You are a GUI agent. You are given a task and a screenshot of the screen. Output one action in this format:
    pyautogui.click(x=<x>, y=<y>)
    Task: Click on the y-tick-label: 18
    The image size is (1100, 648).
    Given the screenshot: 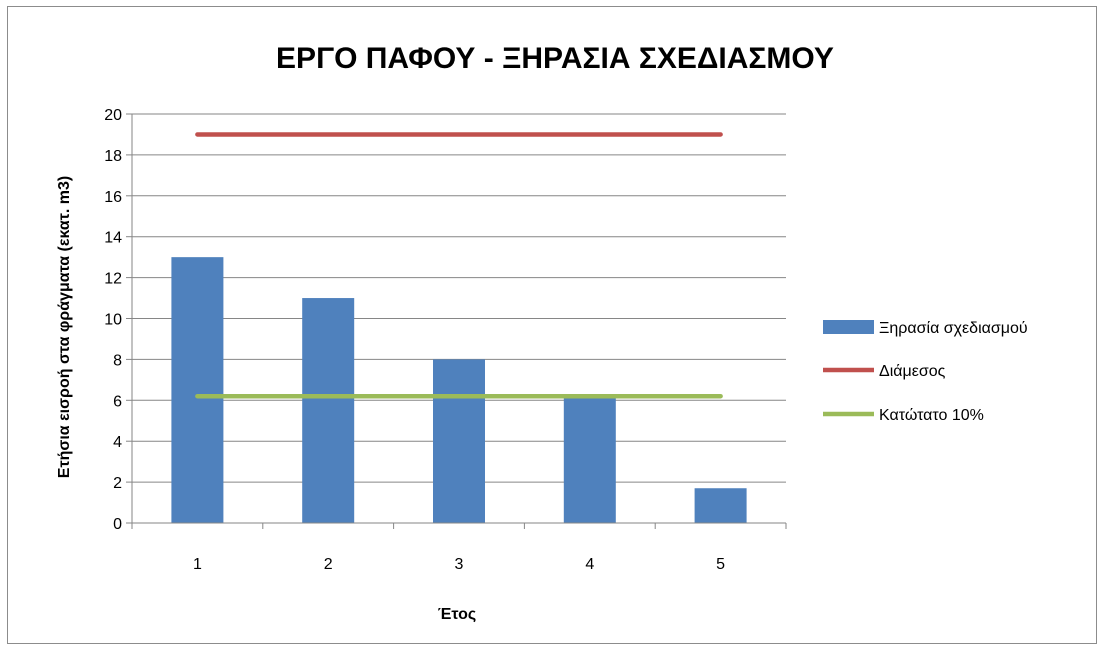 What is the action you would take?
    pyautogui.click(x=113, y=156)
    